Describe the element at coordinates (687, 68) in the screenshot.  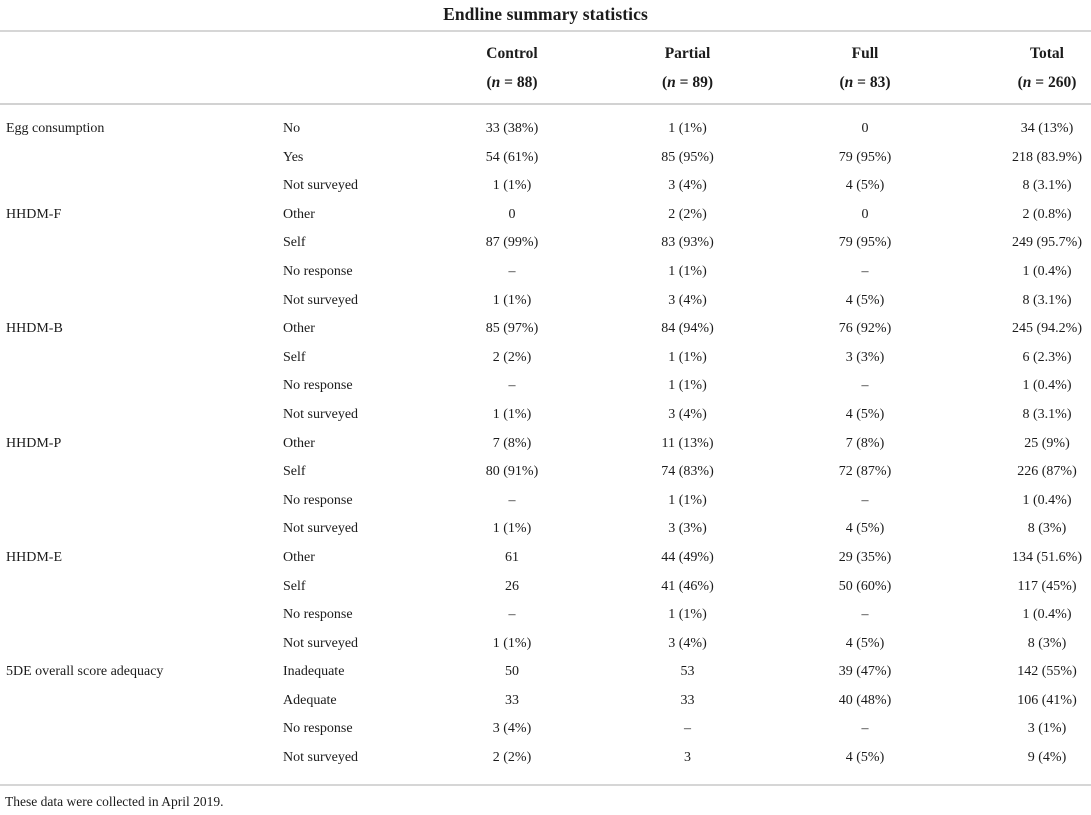
I see `column-header-partial: Partial (n = 89)` at that location.